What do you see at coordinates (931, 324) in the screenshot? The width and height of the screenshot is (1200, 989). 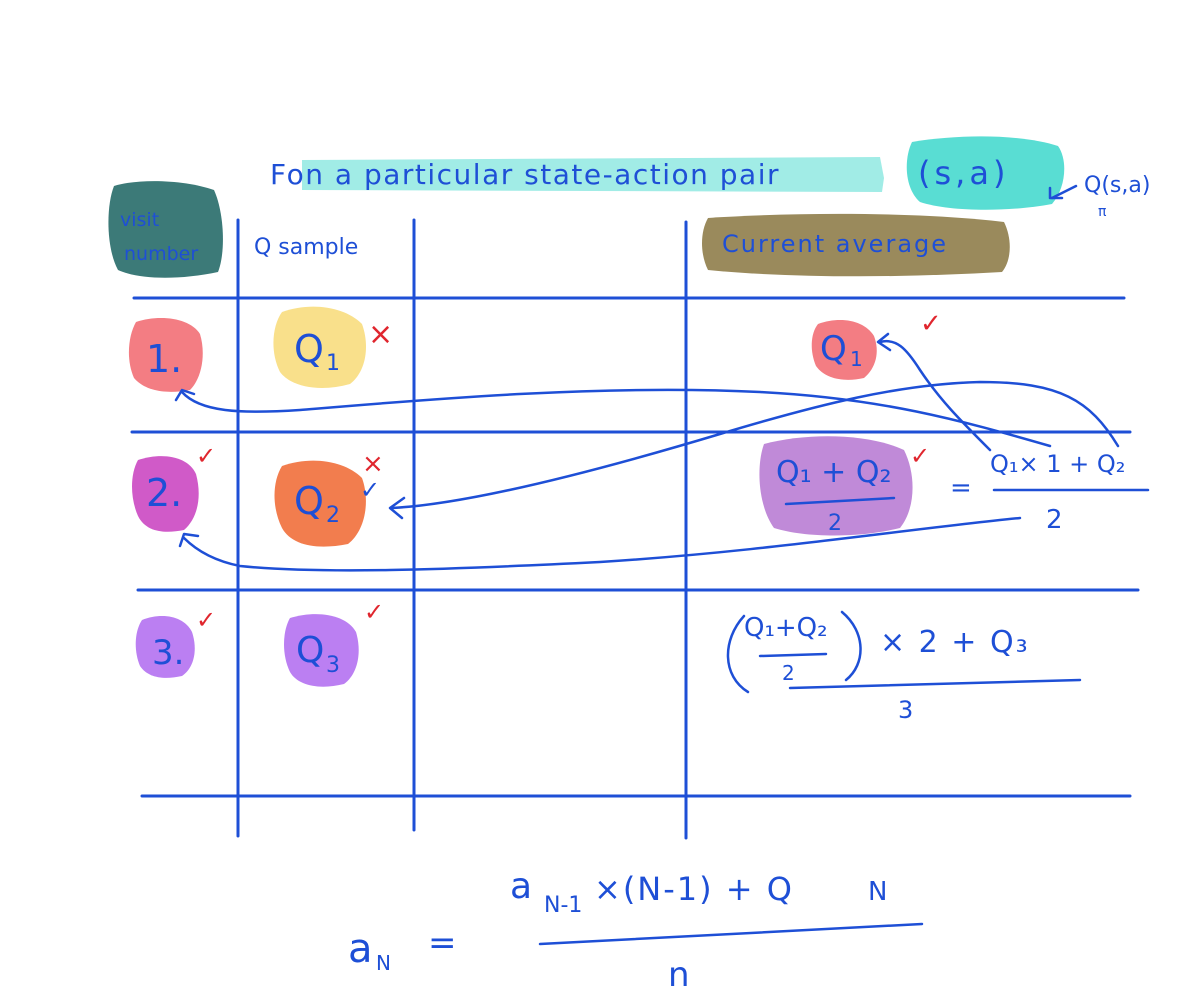 I see `average-1-check-mark: ✓` at bounding box center [931, 324].